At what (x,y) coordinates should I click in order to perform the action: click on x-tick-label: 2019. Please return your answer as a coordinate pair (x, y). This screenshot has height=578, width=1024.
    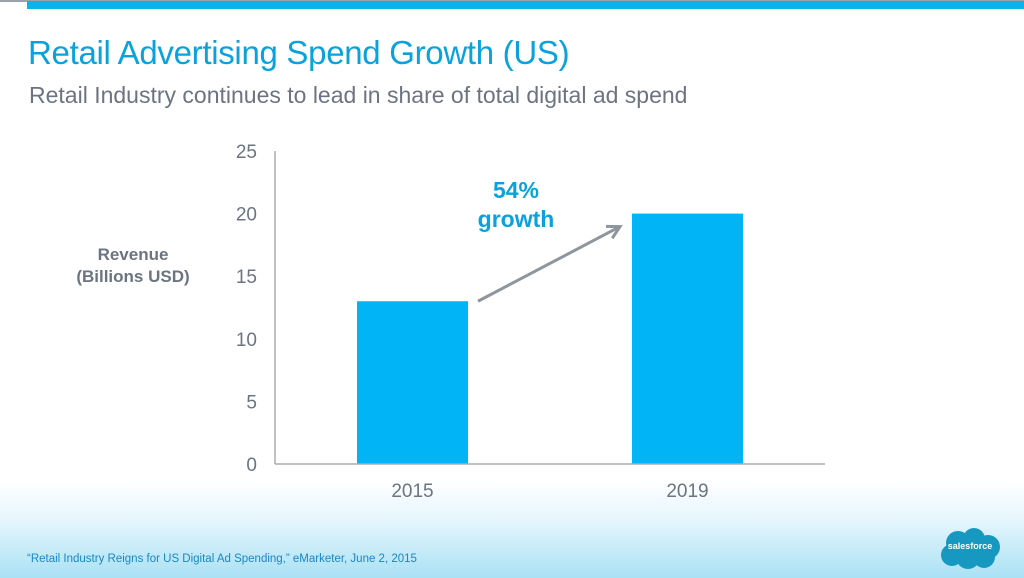
    Looking at the image, I should click on (687, 491).